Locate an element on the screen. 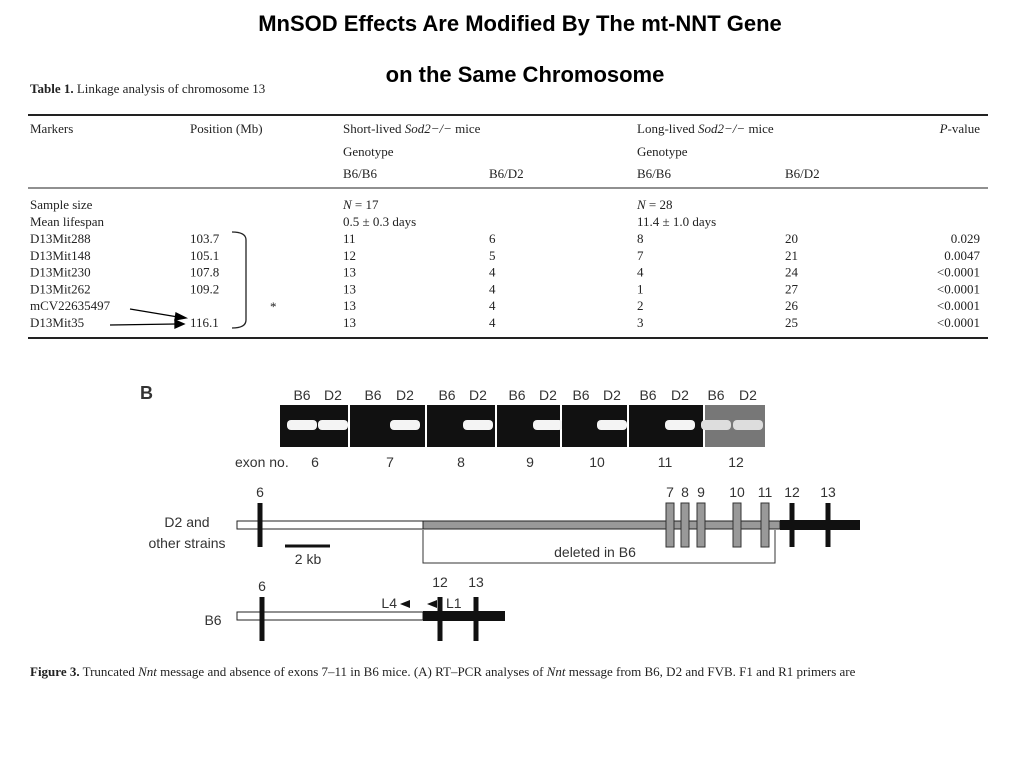 The height and width of the screenshot is (768, 1024). exon-number: 13 is located at coordinates (476, 582).